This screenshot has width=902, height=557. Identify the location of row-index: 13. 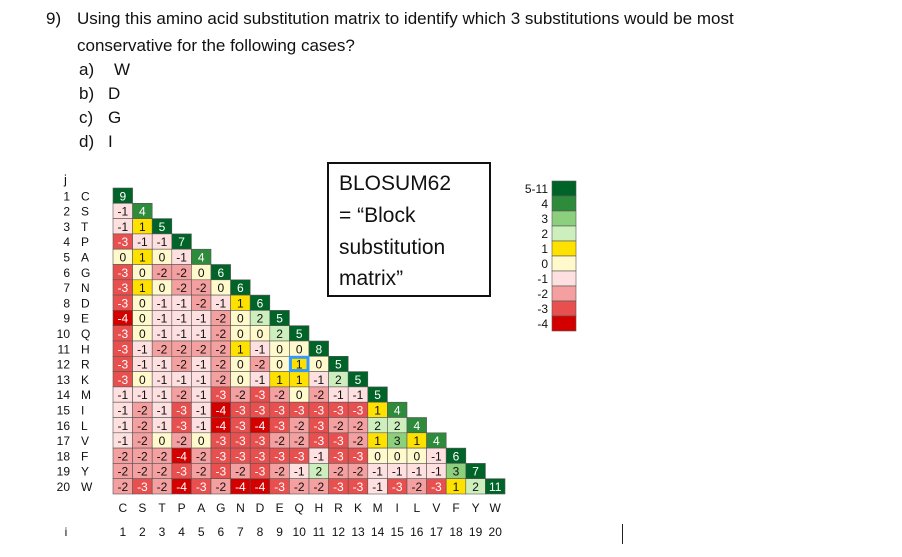
(64, 380).